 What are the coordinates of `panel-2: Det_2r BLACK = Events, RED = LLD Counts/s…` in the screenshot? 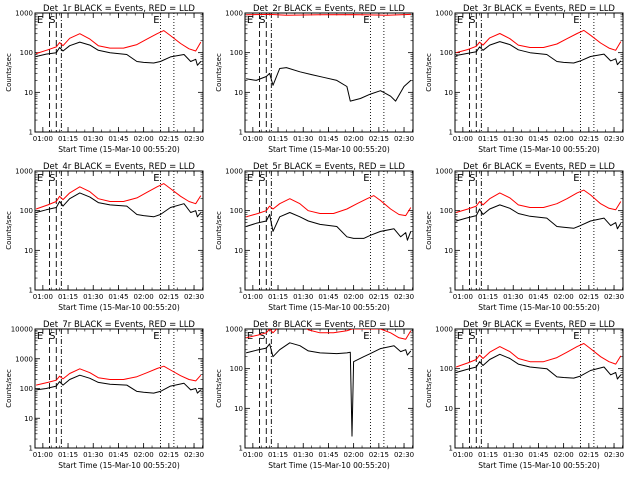 It's located at (314, 79).